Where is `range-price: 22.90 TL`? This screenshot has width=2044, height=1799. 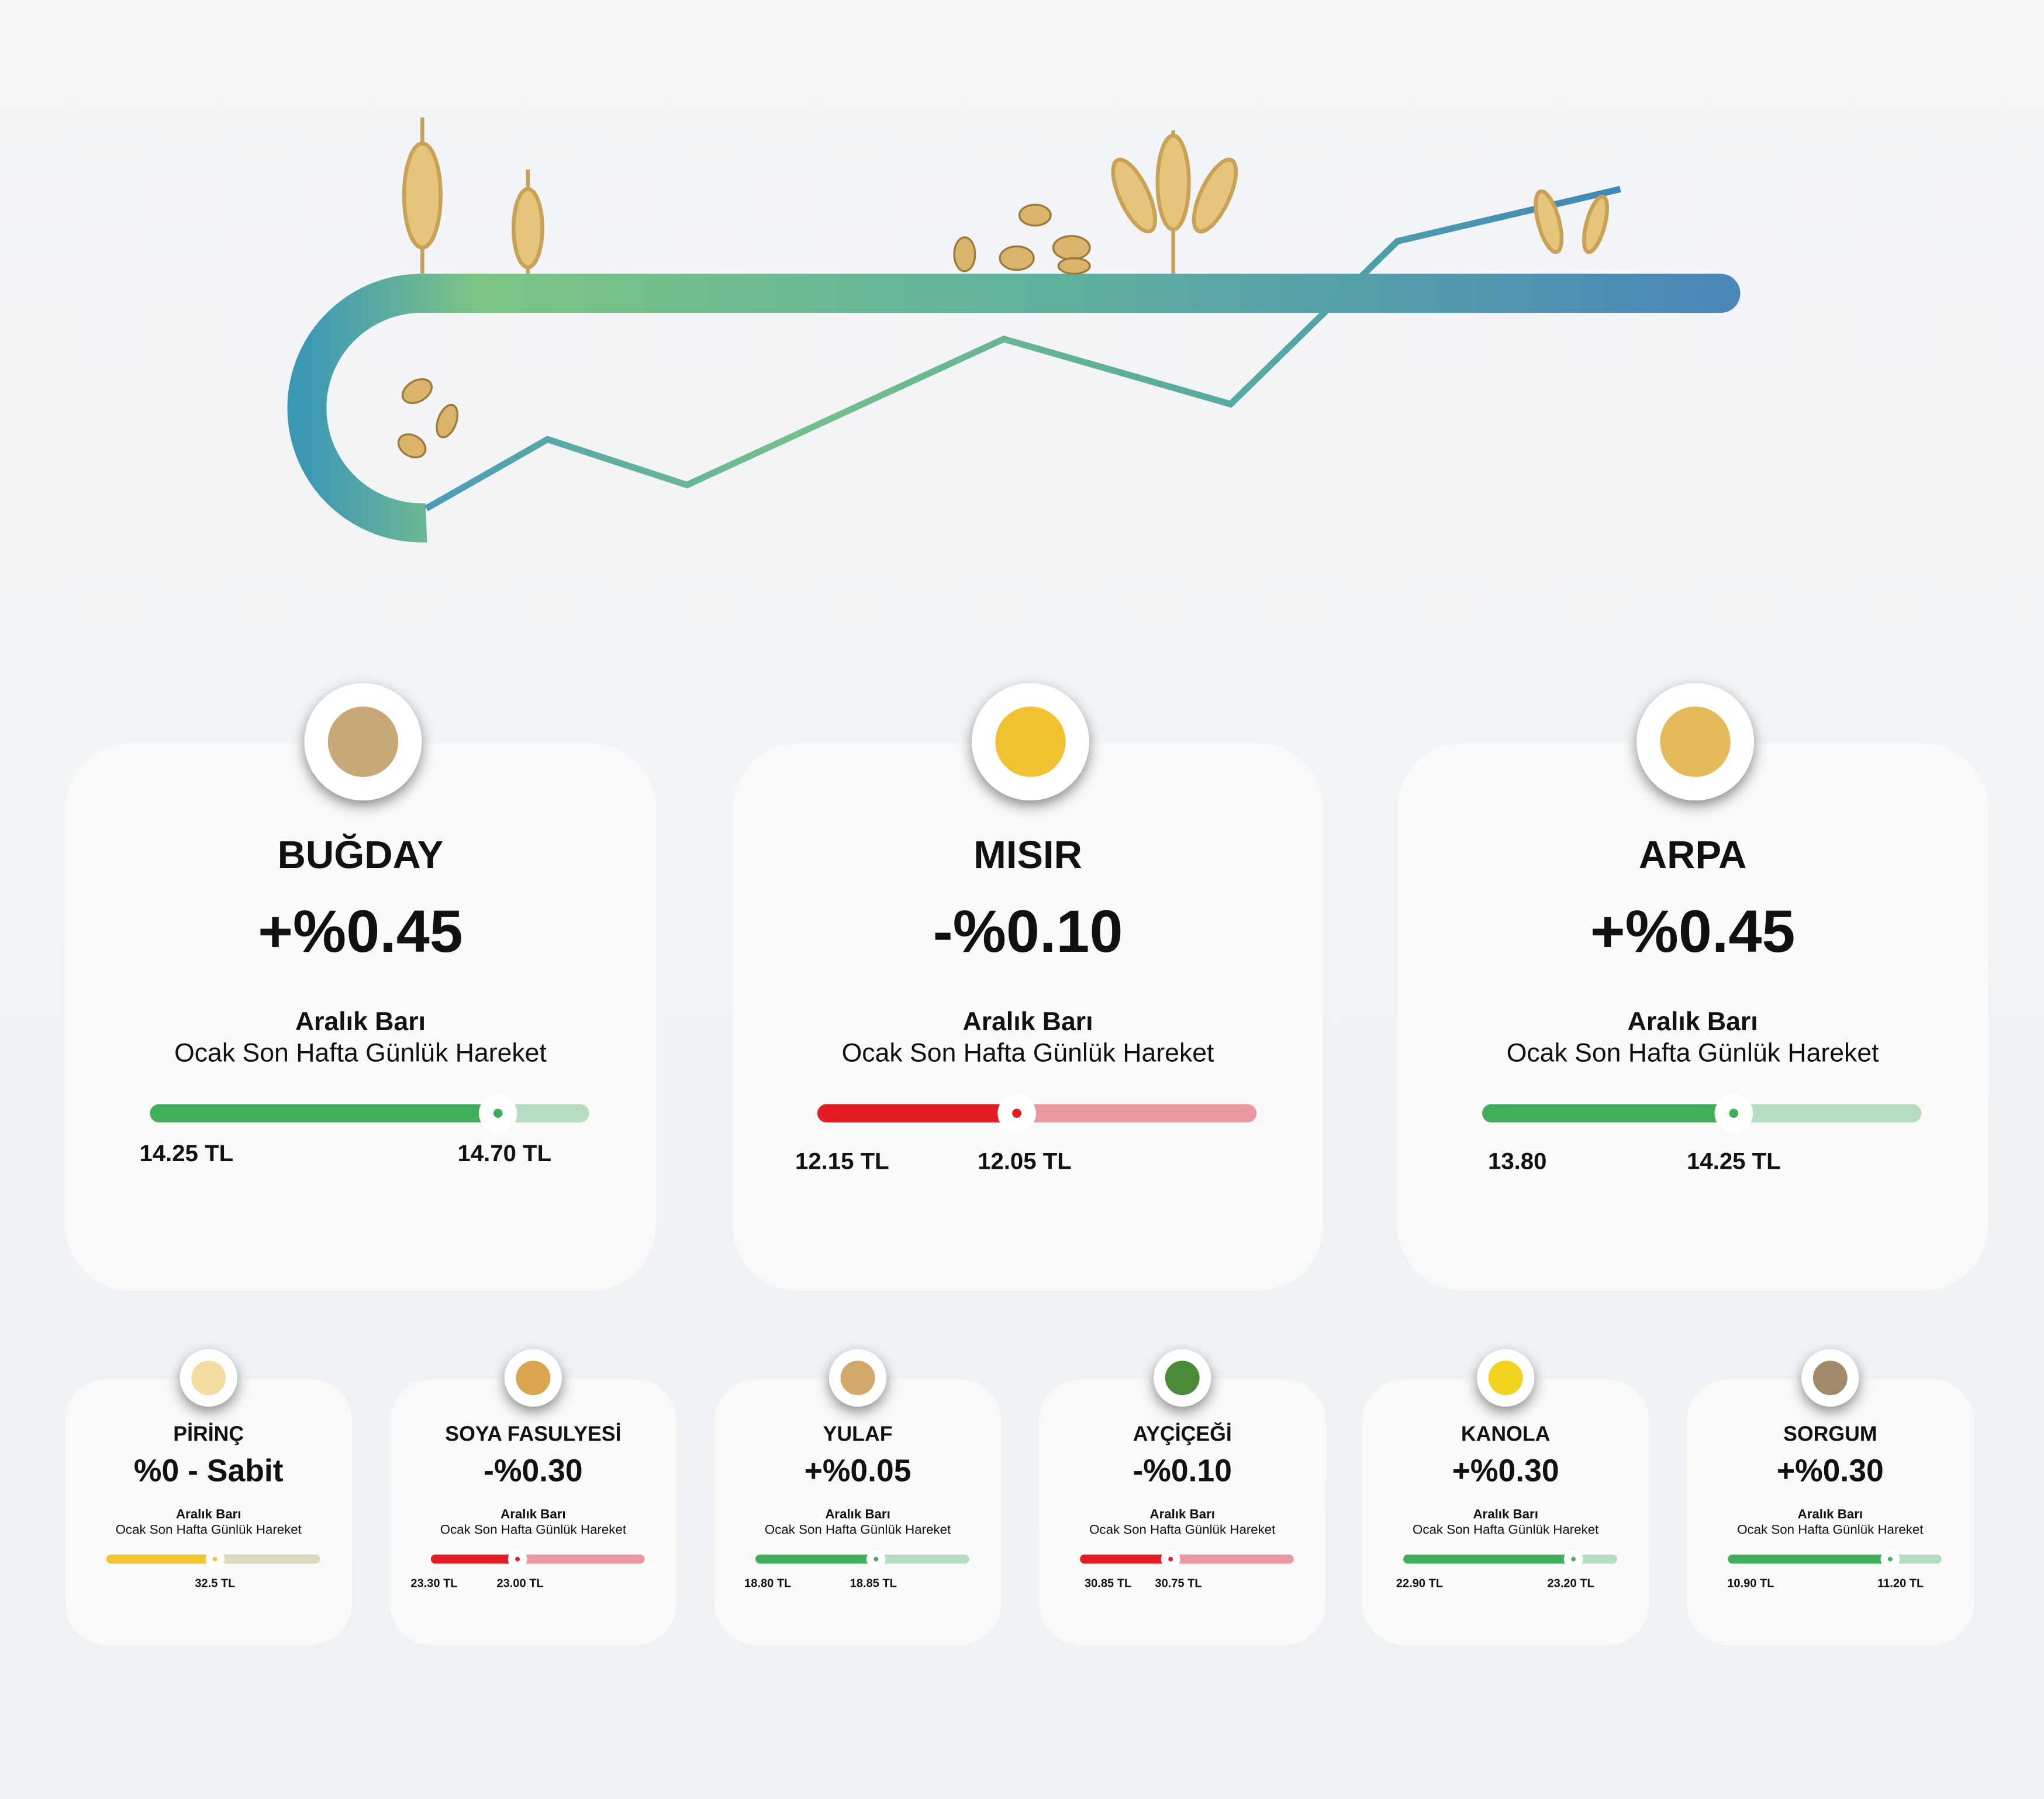
range-price: 22.90 TL is located at coordinates (1419, 1583).